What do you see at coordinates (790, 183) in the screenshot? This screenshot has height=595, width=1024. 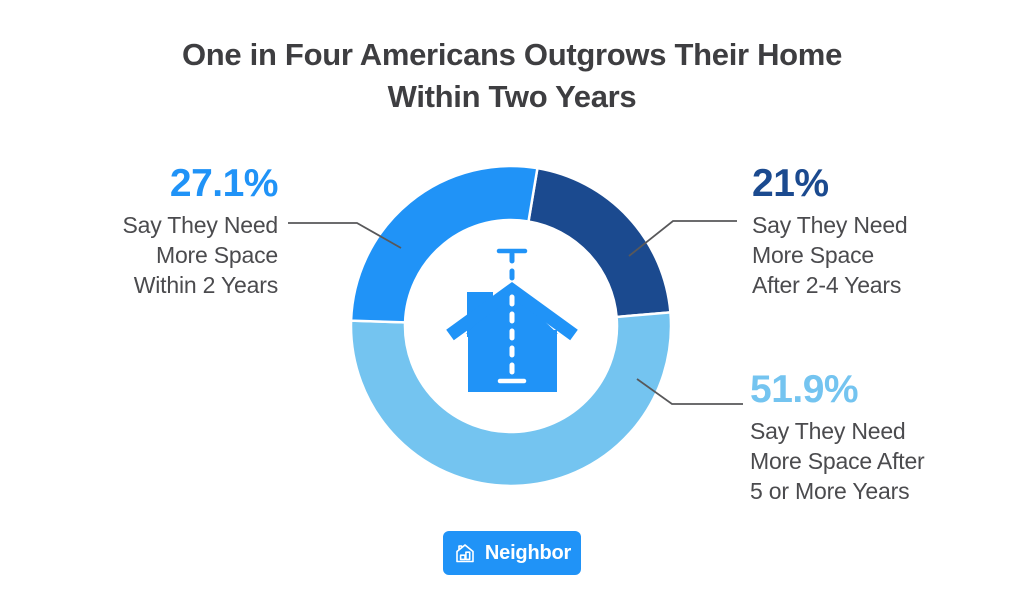 I see `percent-value: 21%` at bounding box center [790, 183].